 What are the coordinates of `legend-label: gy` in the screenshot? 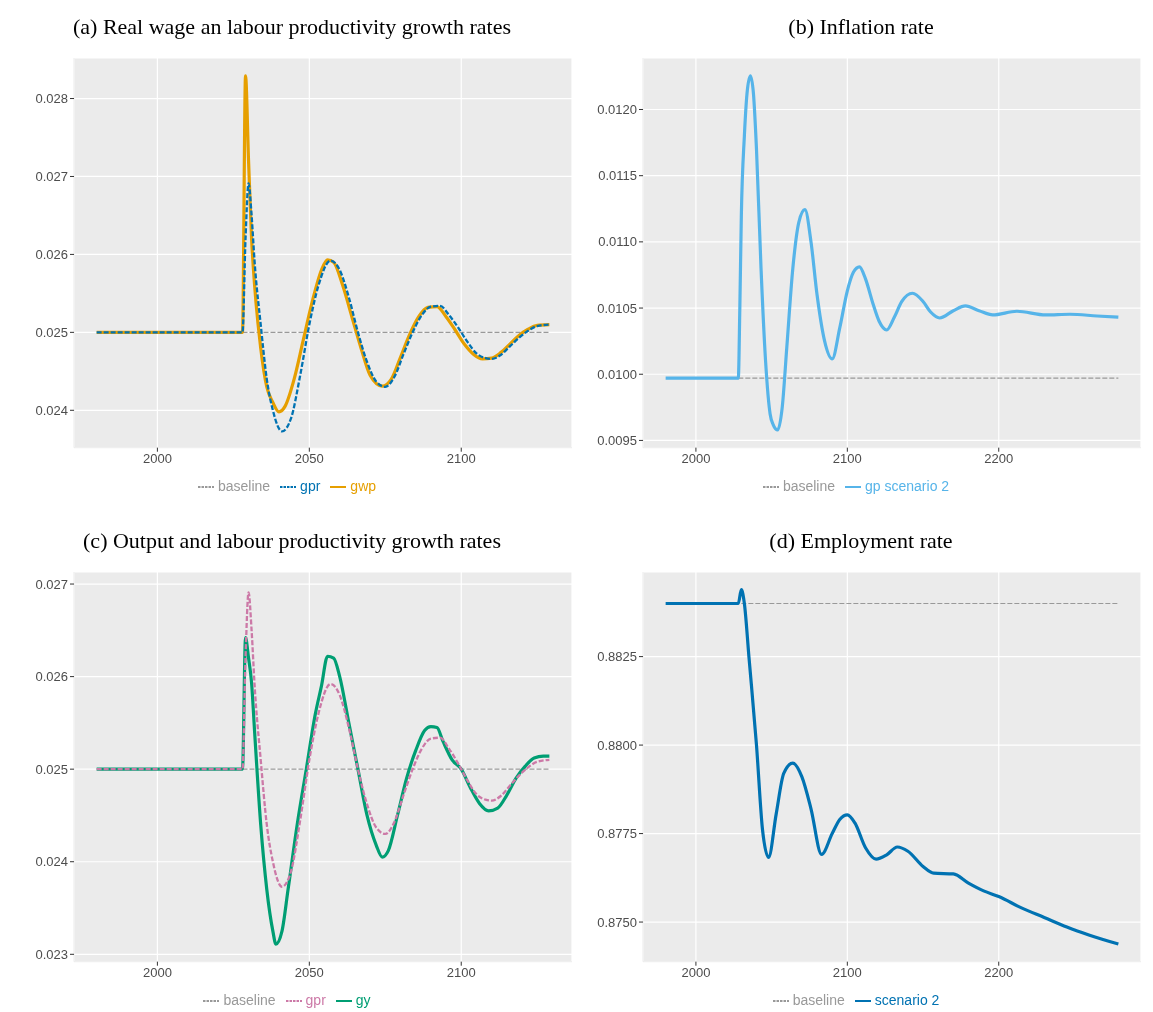 It's located at (363, 999).